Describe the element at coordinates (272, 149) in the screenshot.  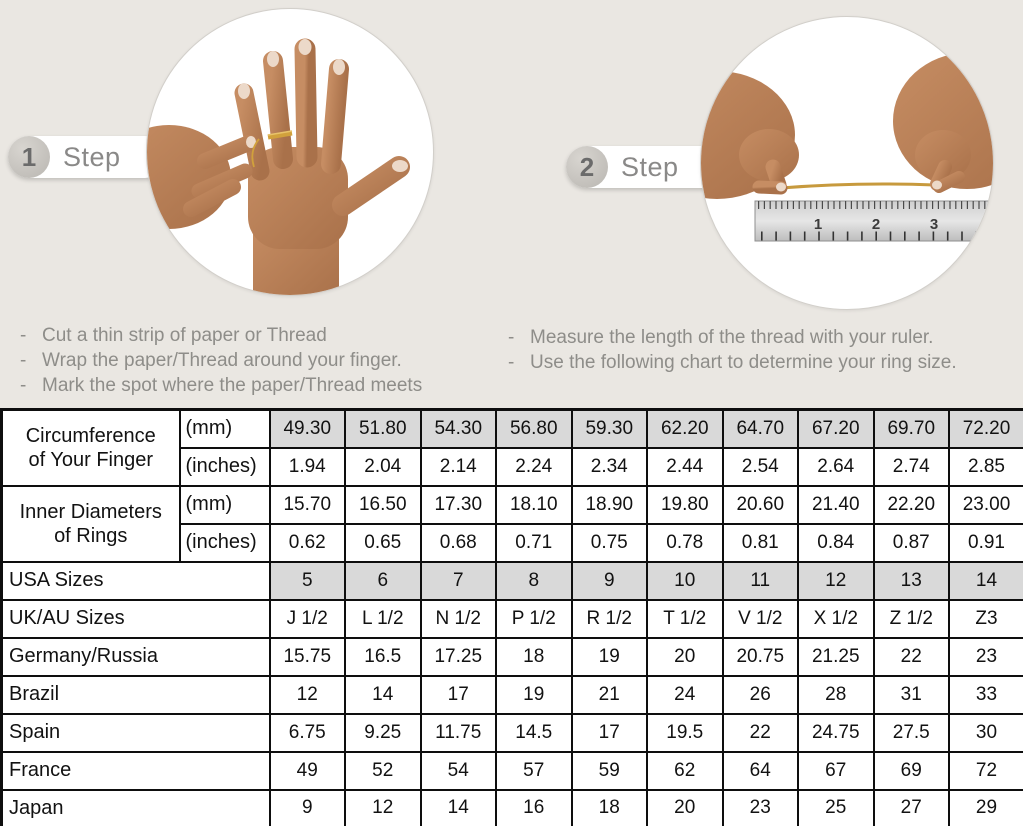
I see `thread-on-finger` at that location.